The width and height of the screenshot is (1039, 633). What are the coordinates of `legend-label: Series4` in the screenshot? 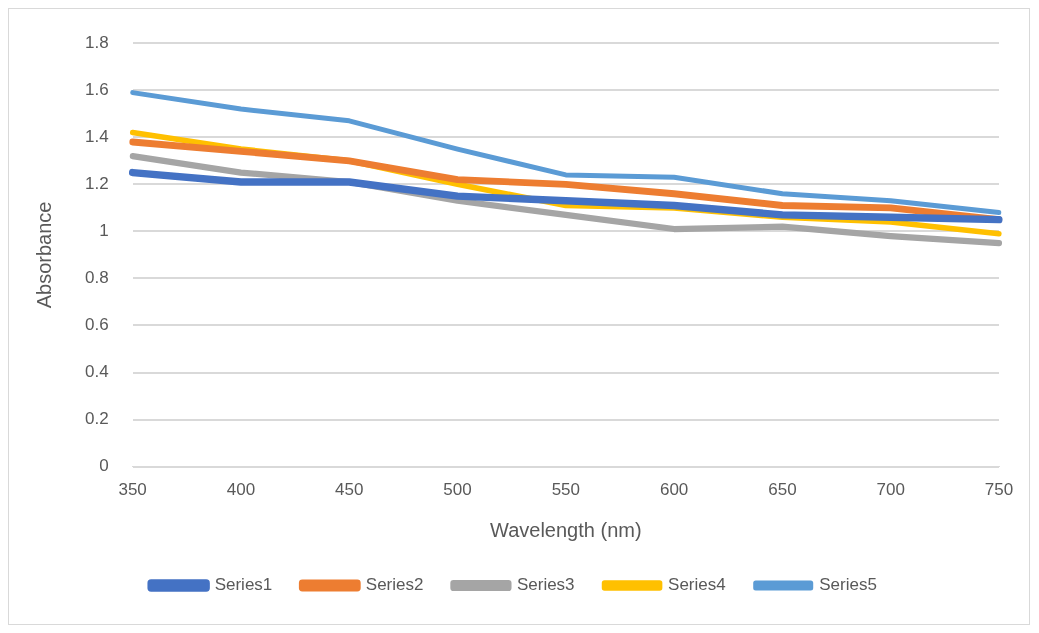 It's located at (697, 585).